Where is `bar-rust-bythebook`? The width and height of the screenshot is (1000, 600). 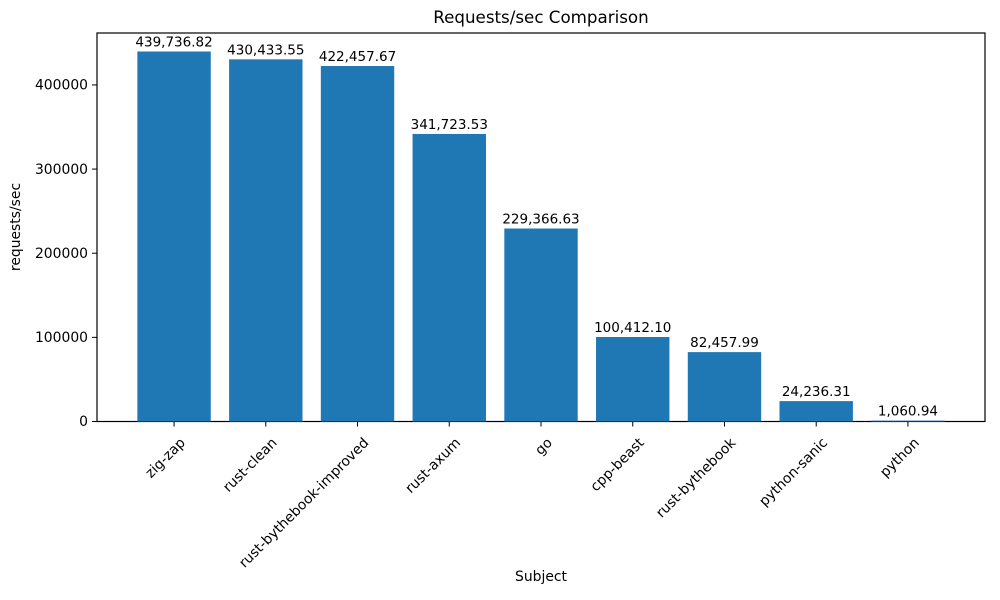 bar-rust-bythebook is located at coordinates (724, 387).